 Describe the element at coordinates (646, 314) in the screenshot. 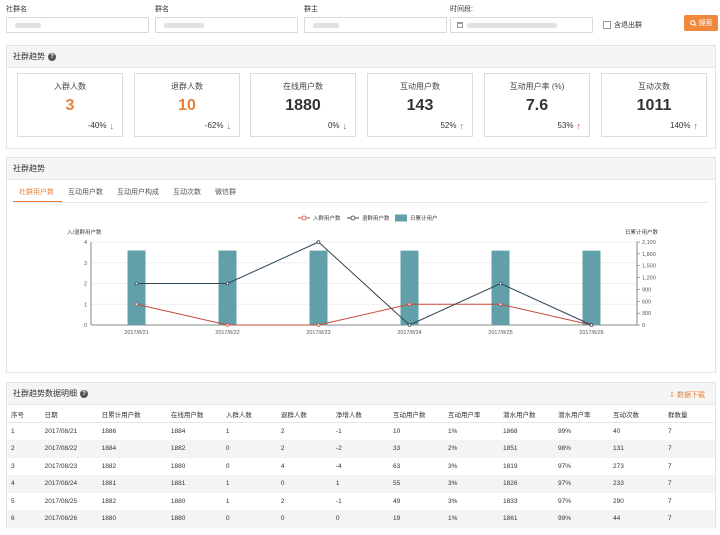

I see `y2-tick-label: 300` at that location.